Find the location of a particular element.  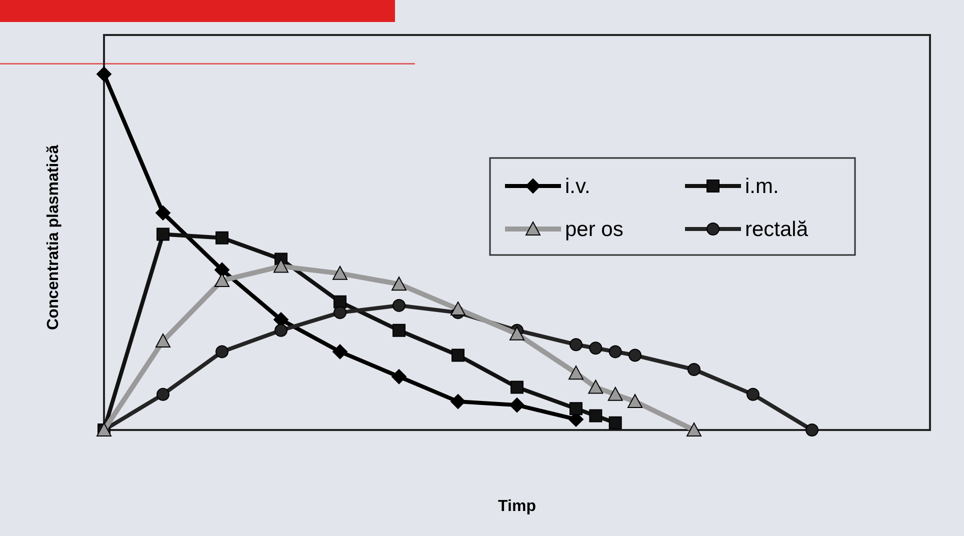

x-axis-title: Timp is located at coordinates (517, 506).